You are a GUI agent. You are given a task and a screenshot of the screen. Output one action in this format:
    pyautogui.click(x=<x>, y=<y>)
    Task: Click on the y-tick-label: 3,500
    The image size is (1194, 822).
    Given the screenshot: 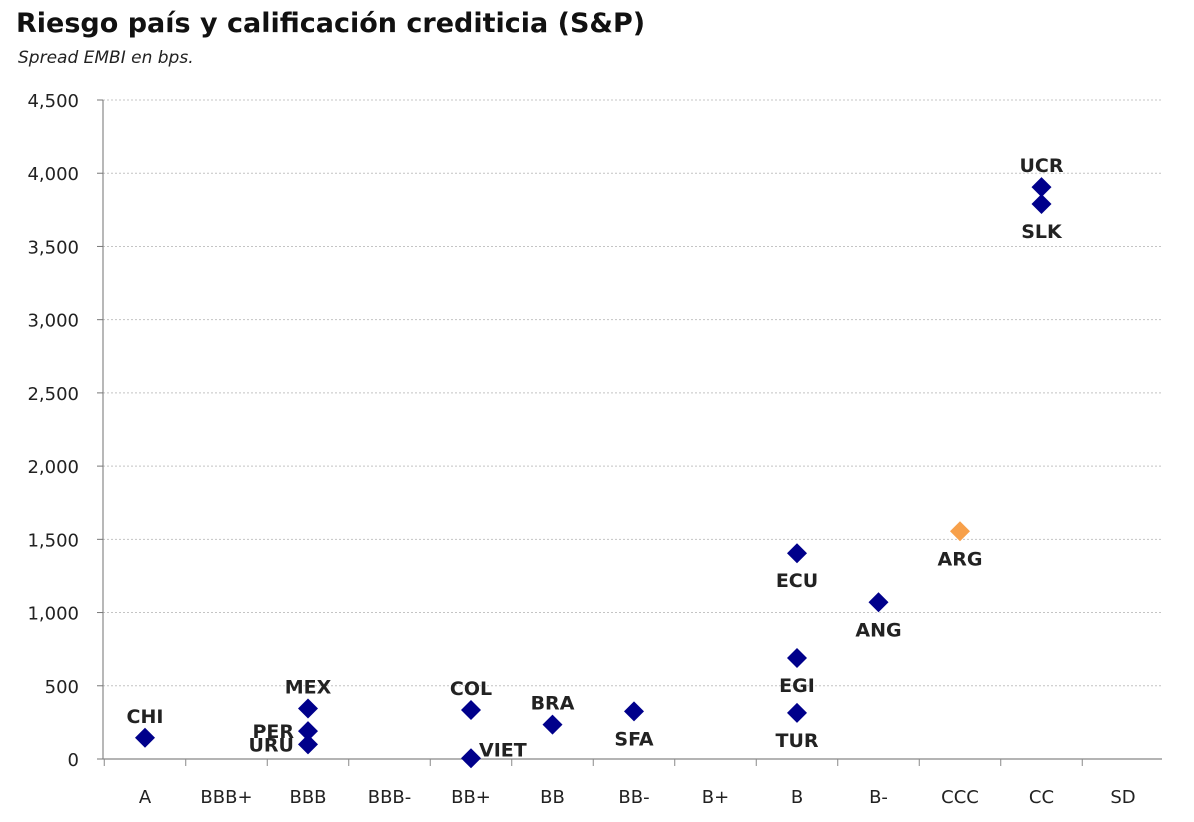 What is the action you would take?
    pyautogui.click(x=53, y=247)
    